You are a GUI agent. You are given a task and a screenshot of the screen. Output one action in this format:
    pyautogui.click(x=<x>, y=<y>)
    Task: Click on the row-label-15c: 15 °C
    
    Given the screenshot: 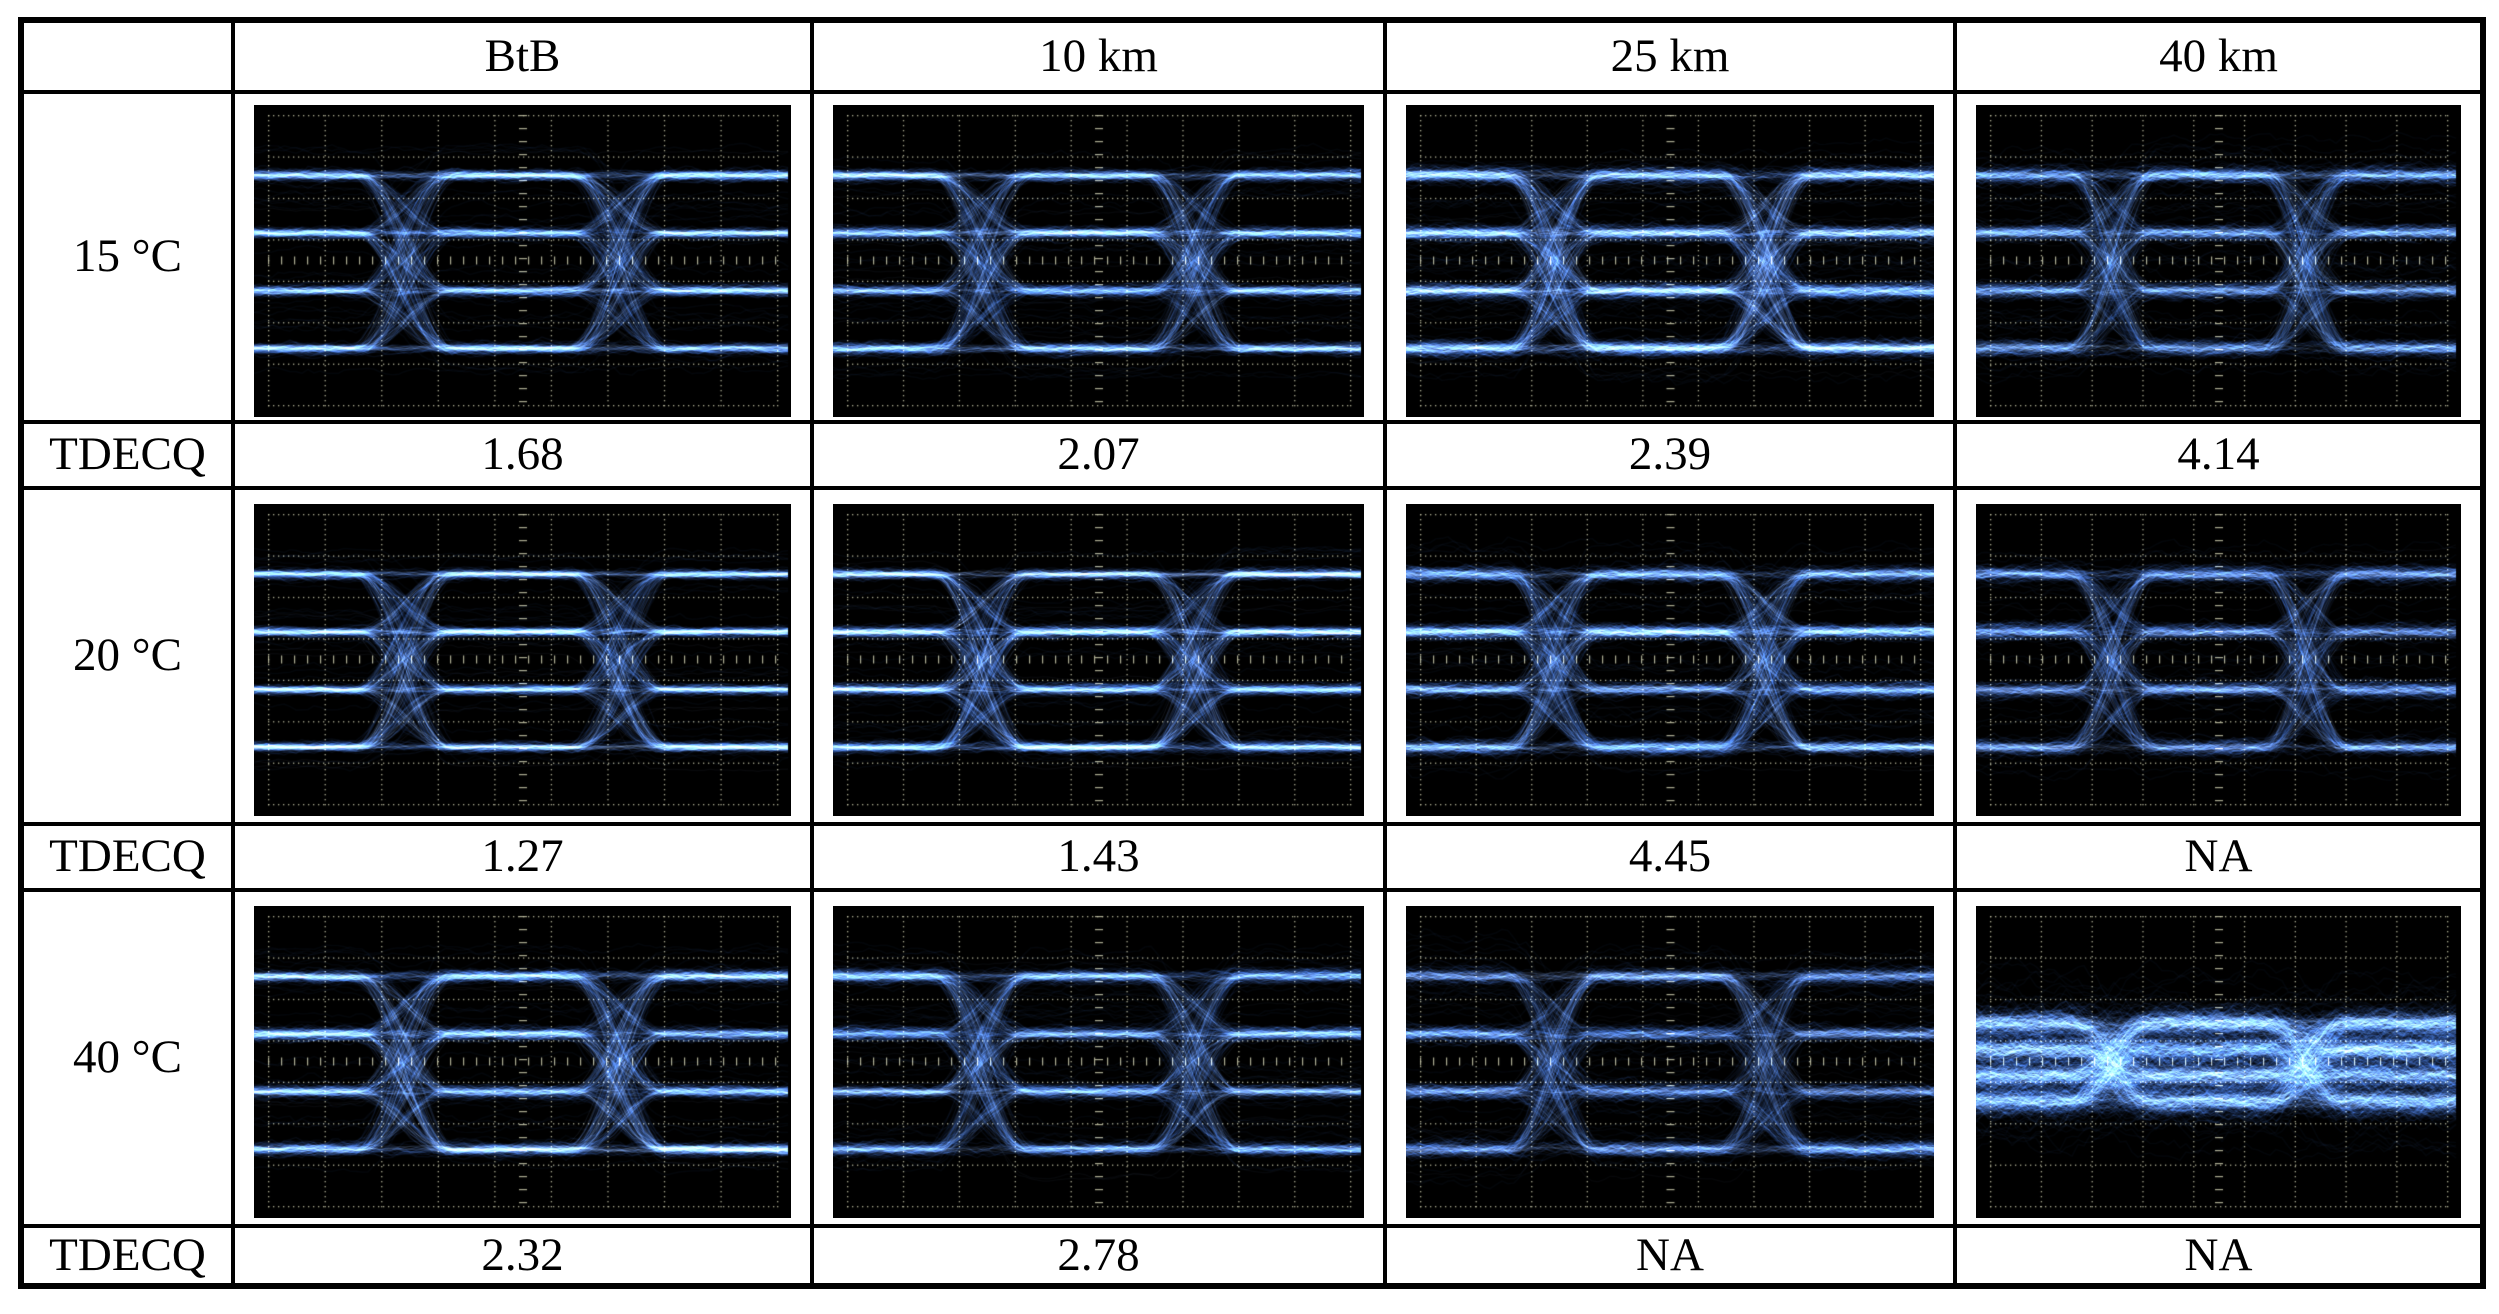 What is the action you would take?
    pyautogui.click(x=127, y=257)
    